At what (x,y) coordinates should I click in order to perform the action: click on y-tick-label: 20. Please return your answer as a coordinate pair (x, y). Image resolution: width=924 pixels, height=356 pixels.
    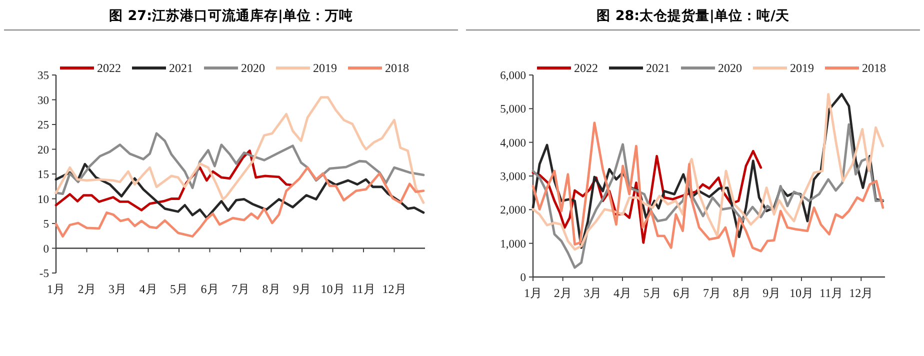
    Looking at the image, I should click on (44, 150).